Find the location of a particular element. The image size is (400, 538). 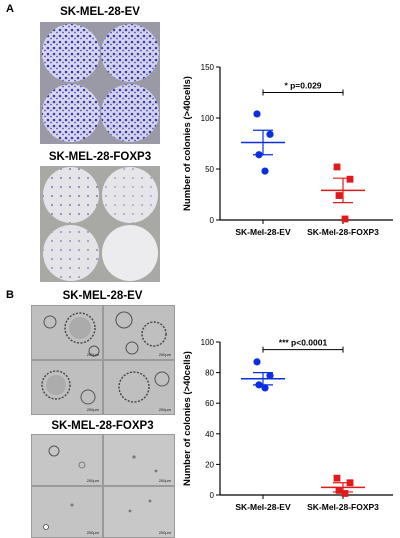

spheroid-micrographs-foxp3: 200µm 200µm 200µm 200µm is located at coordinates (103, 486).